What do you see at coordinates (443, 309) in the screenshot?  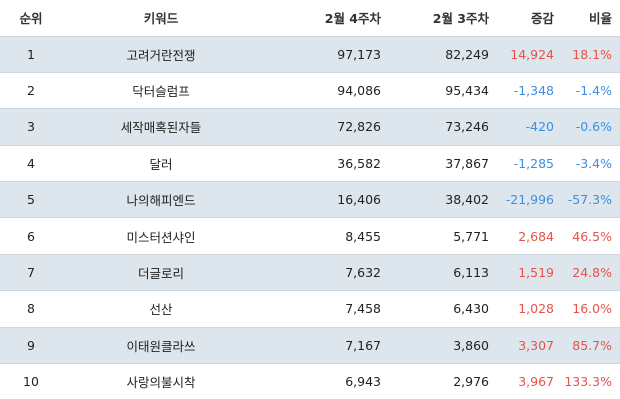 I see `cell-week3: 6,430` at bounding box center [443, 309].